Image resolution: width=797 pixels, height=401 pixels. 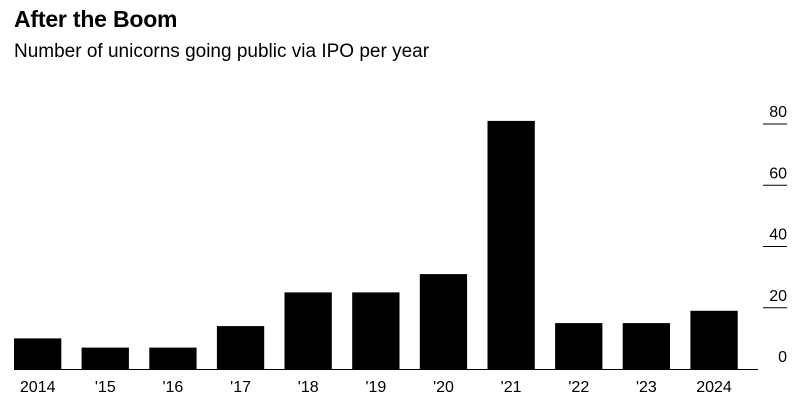 What do you see at coordinates (778, 112) in the screenshot?
I see `y-tick-label: 80` at bounding box center [778, 112].